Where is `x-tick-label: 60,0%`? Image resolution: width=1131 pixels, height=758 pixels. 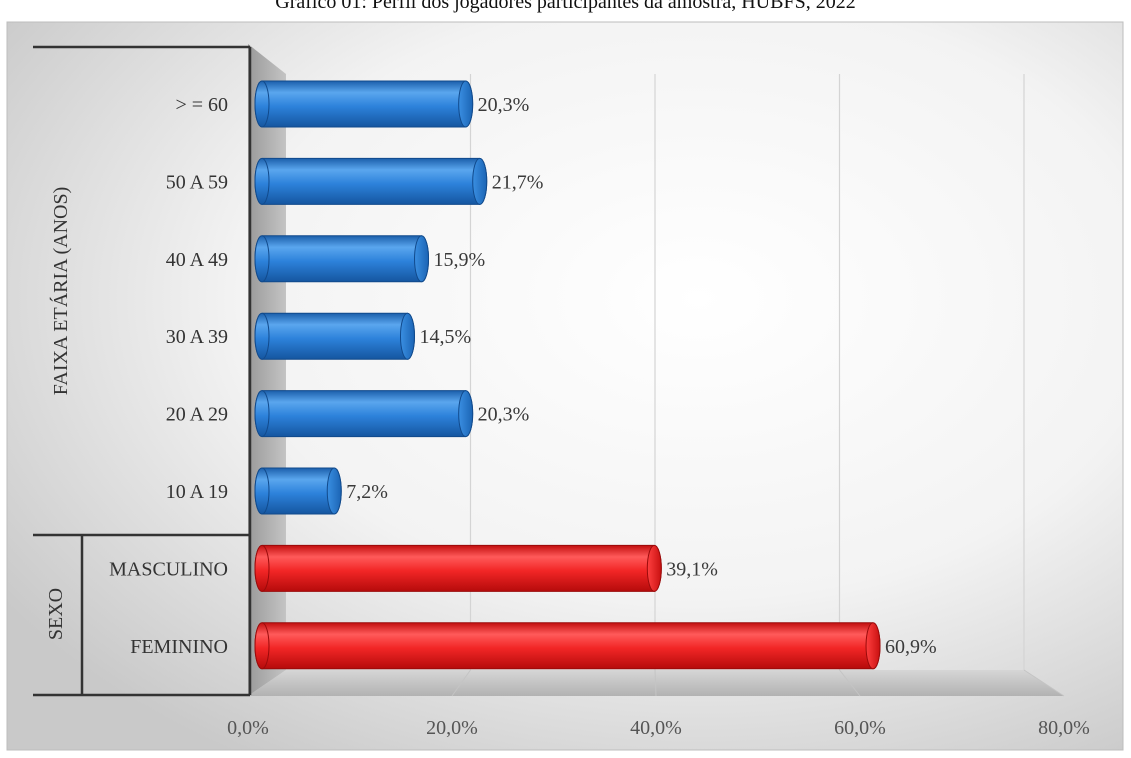
x-tick-label: 60,0% is located at coordinates (860, 728).